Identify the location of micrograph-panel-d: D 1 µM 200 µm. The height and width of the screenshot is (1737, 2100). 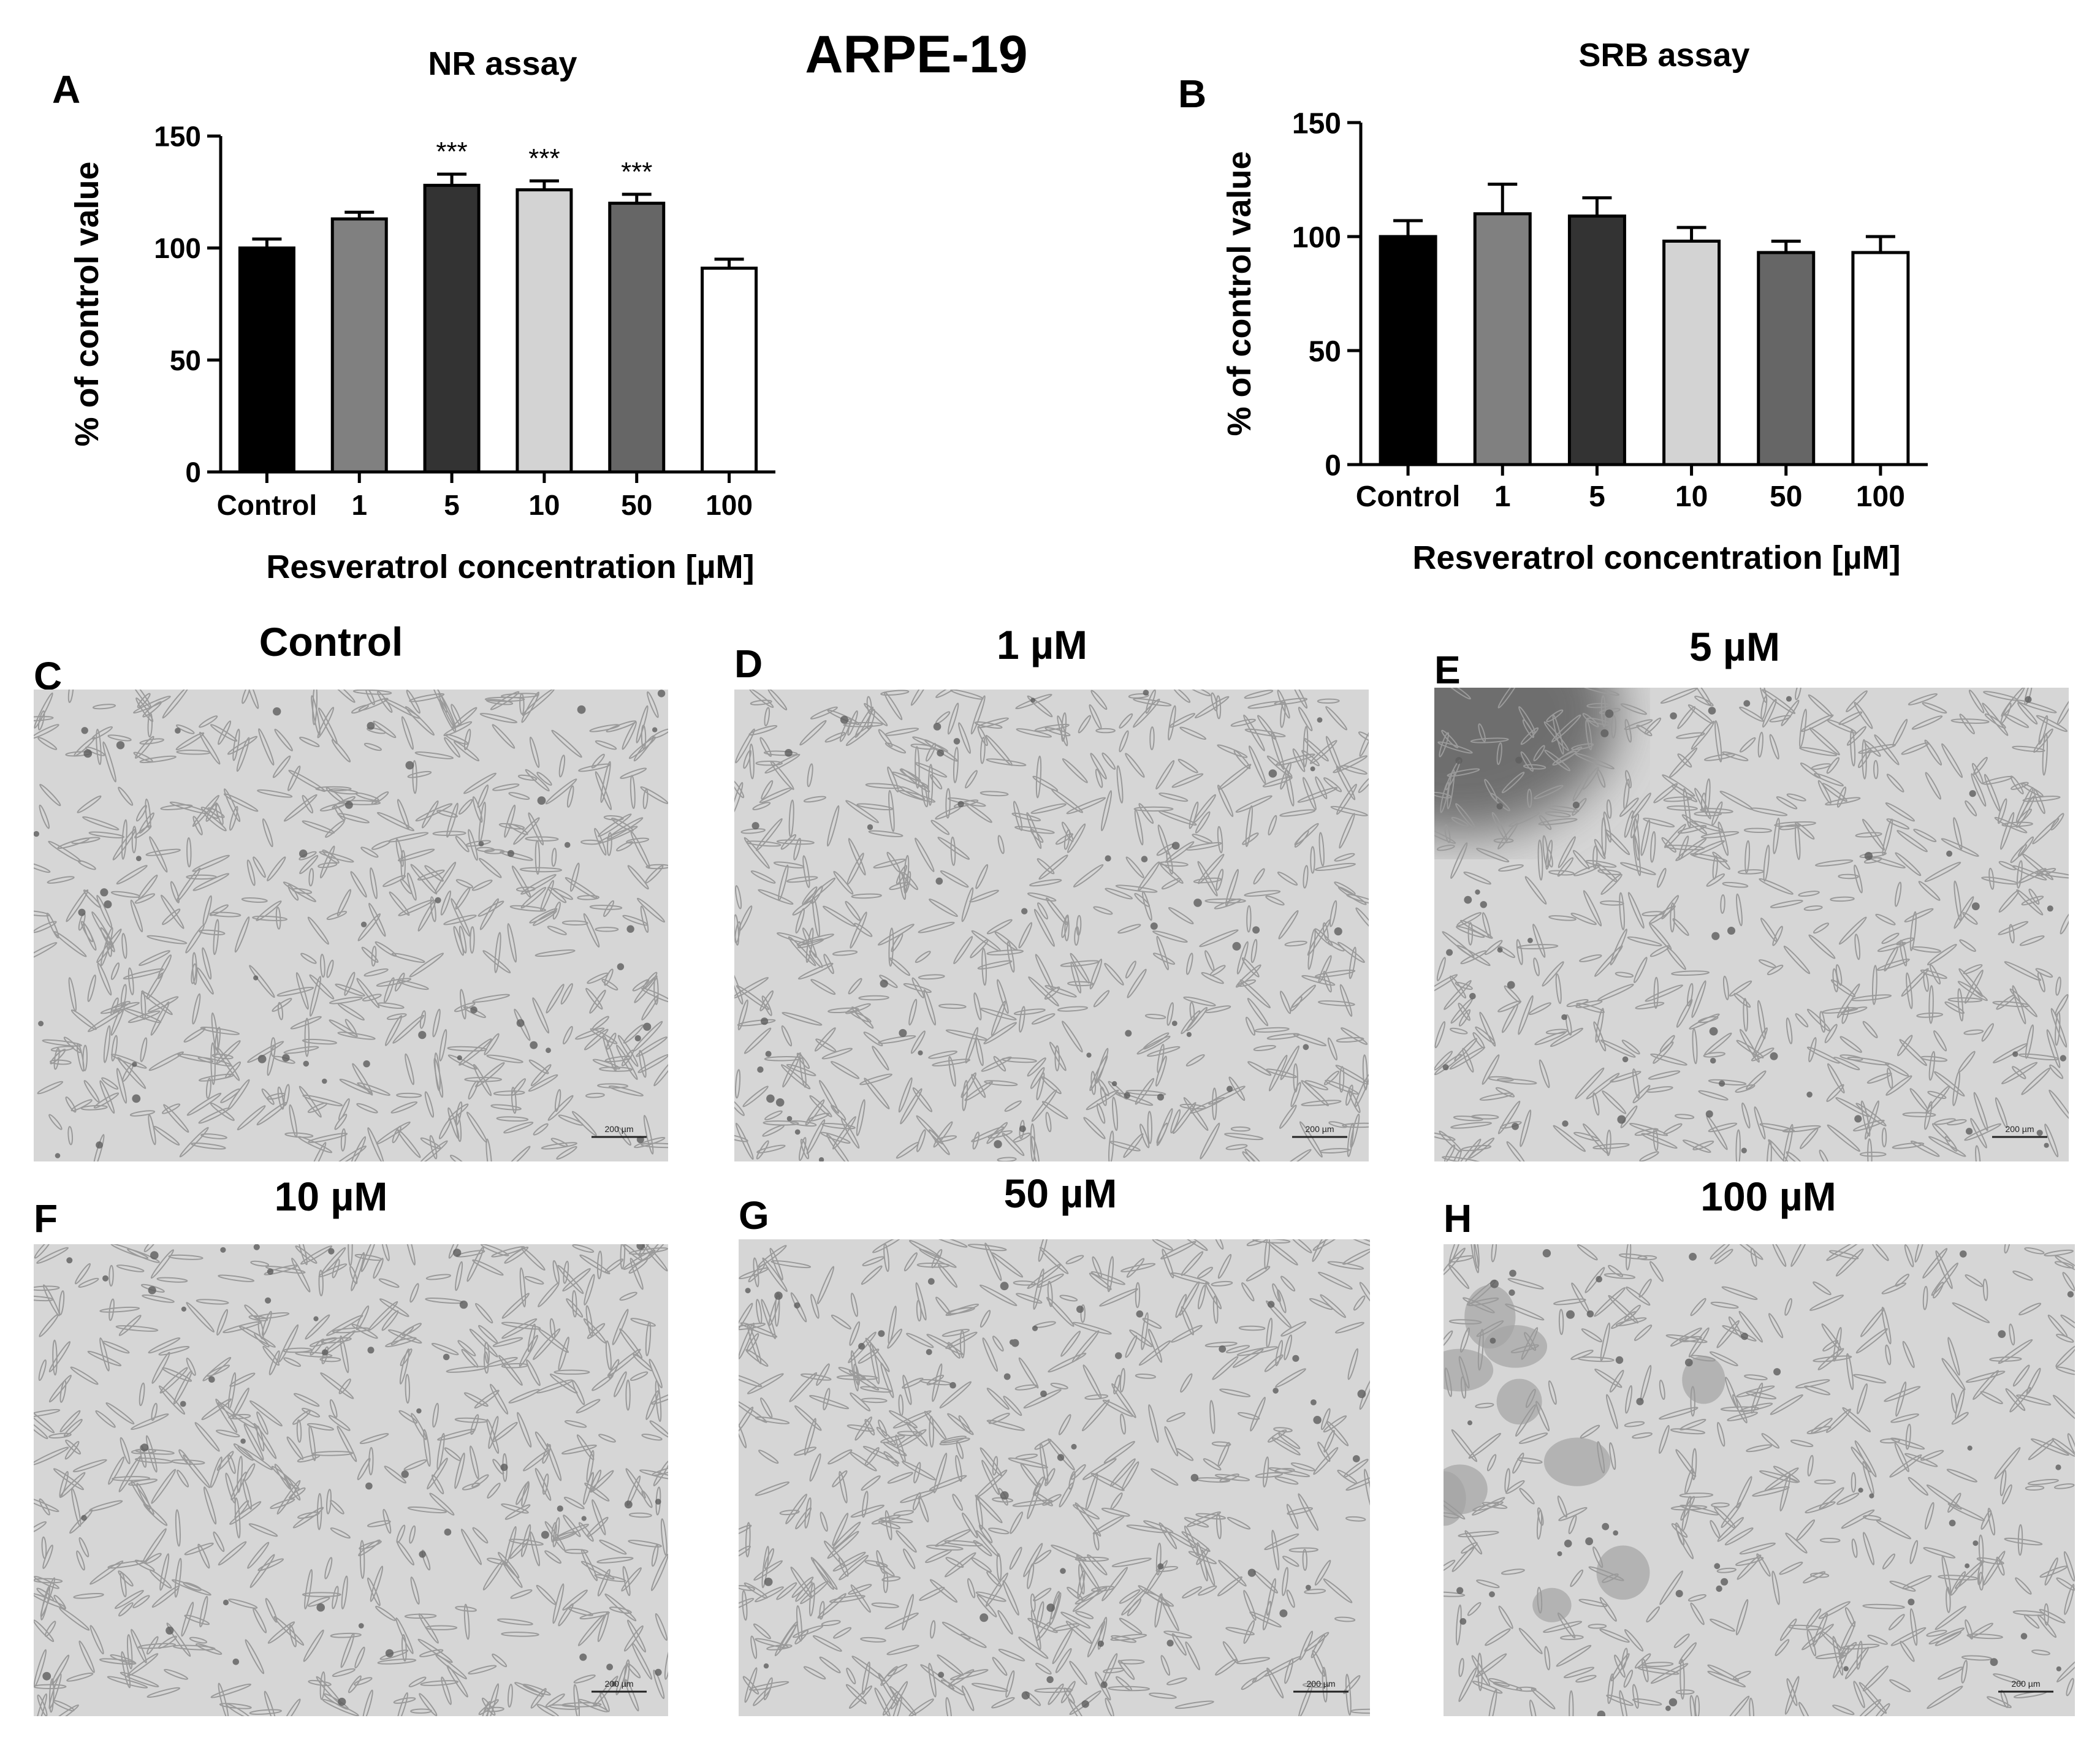
(1051, 891).